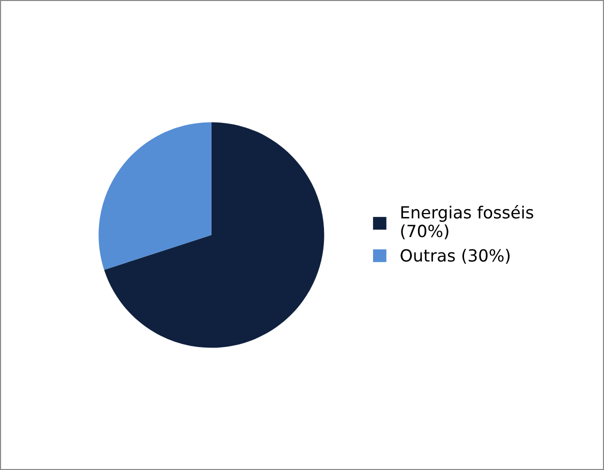 The image size is (604, 470). What do you see at coordinates (467, 222) in the screenshot?
I see `legend-label: Energias fosséis (70%)` at bounding box center [467, 222].